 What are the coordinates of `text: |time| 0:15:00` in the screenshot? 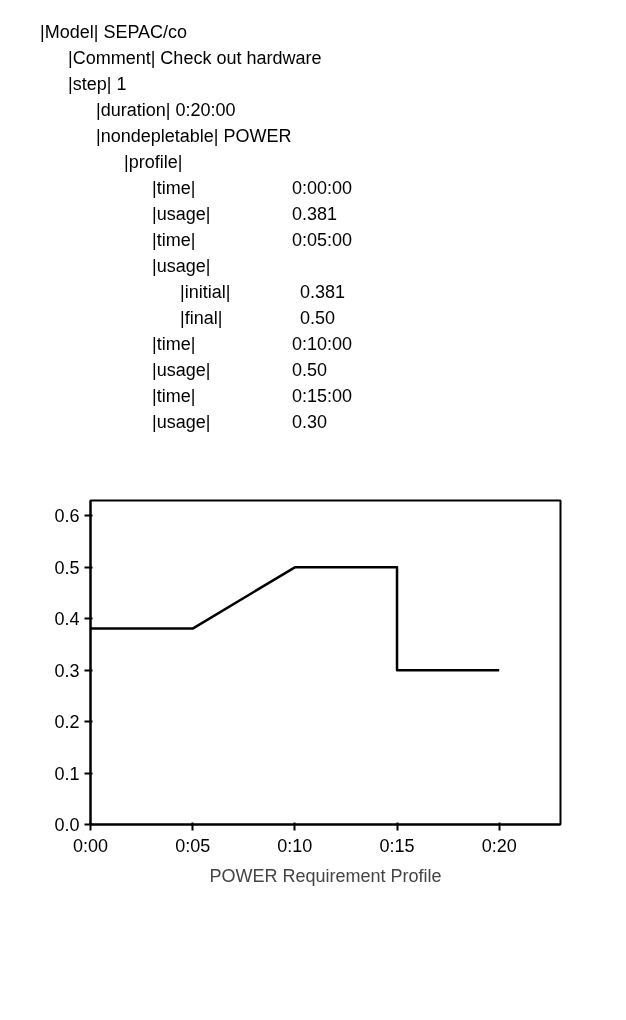 It's located at (252, 396).